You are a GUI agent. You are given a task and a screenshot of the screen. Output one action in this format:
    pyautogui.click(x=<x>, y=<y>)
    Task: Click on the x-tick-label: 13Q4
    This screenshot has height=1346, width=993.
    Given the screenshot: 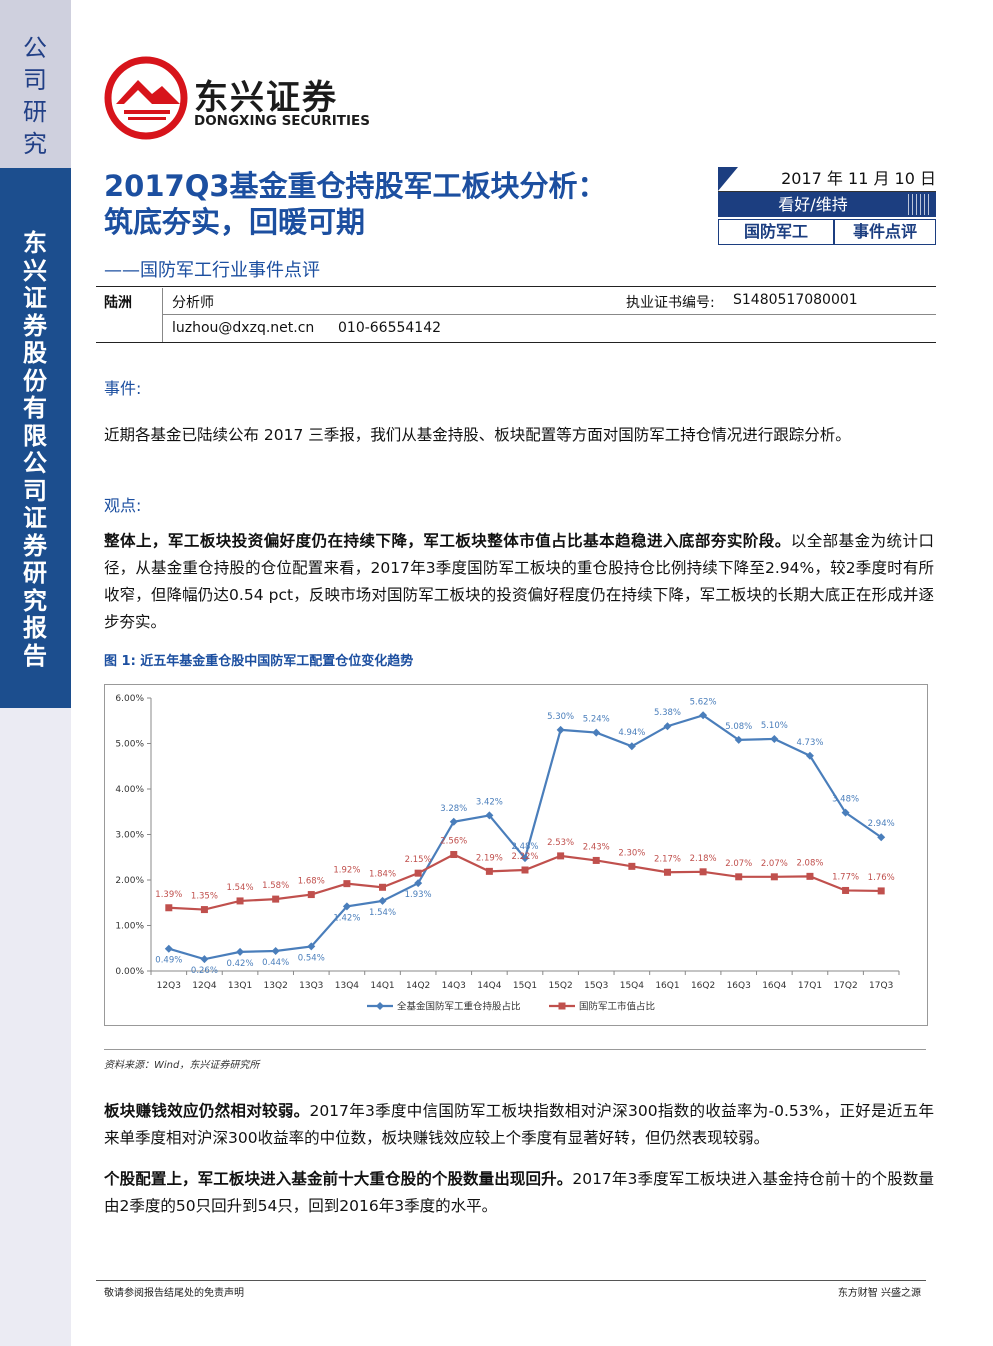 What is the action you would take?
    pyautogui.click(x=347, y=986)
    